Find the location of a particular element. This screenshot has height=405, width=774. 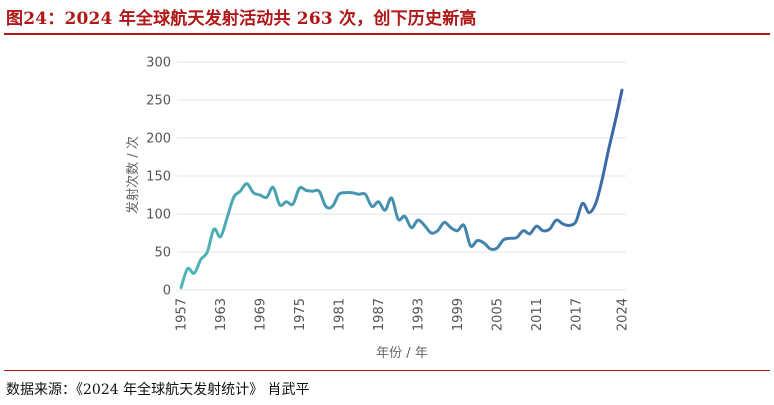

x-tick-label: 1981 is located at coordinates (339, 314).